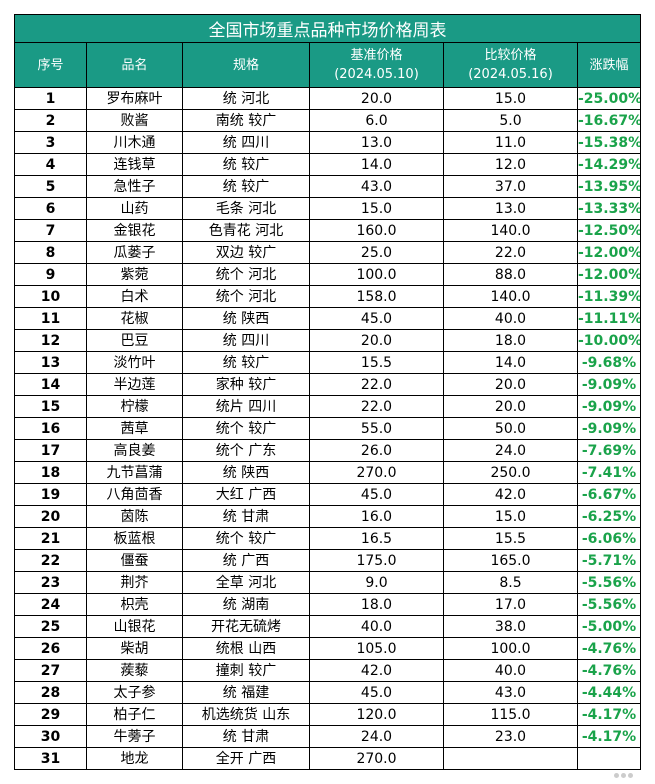 This screenshot has width=655, height=784. I want to click on table-row: 27 蒺藜 撞刺 较广 42.0 40.0 -4.76%, so click(328, 670).